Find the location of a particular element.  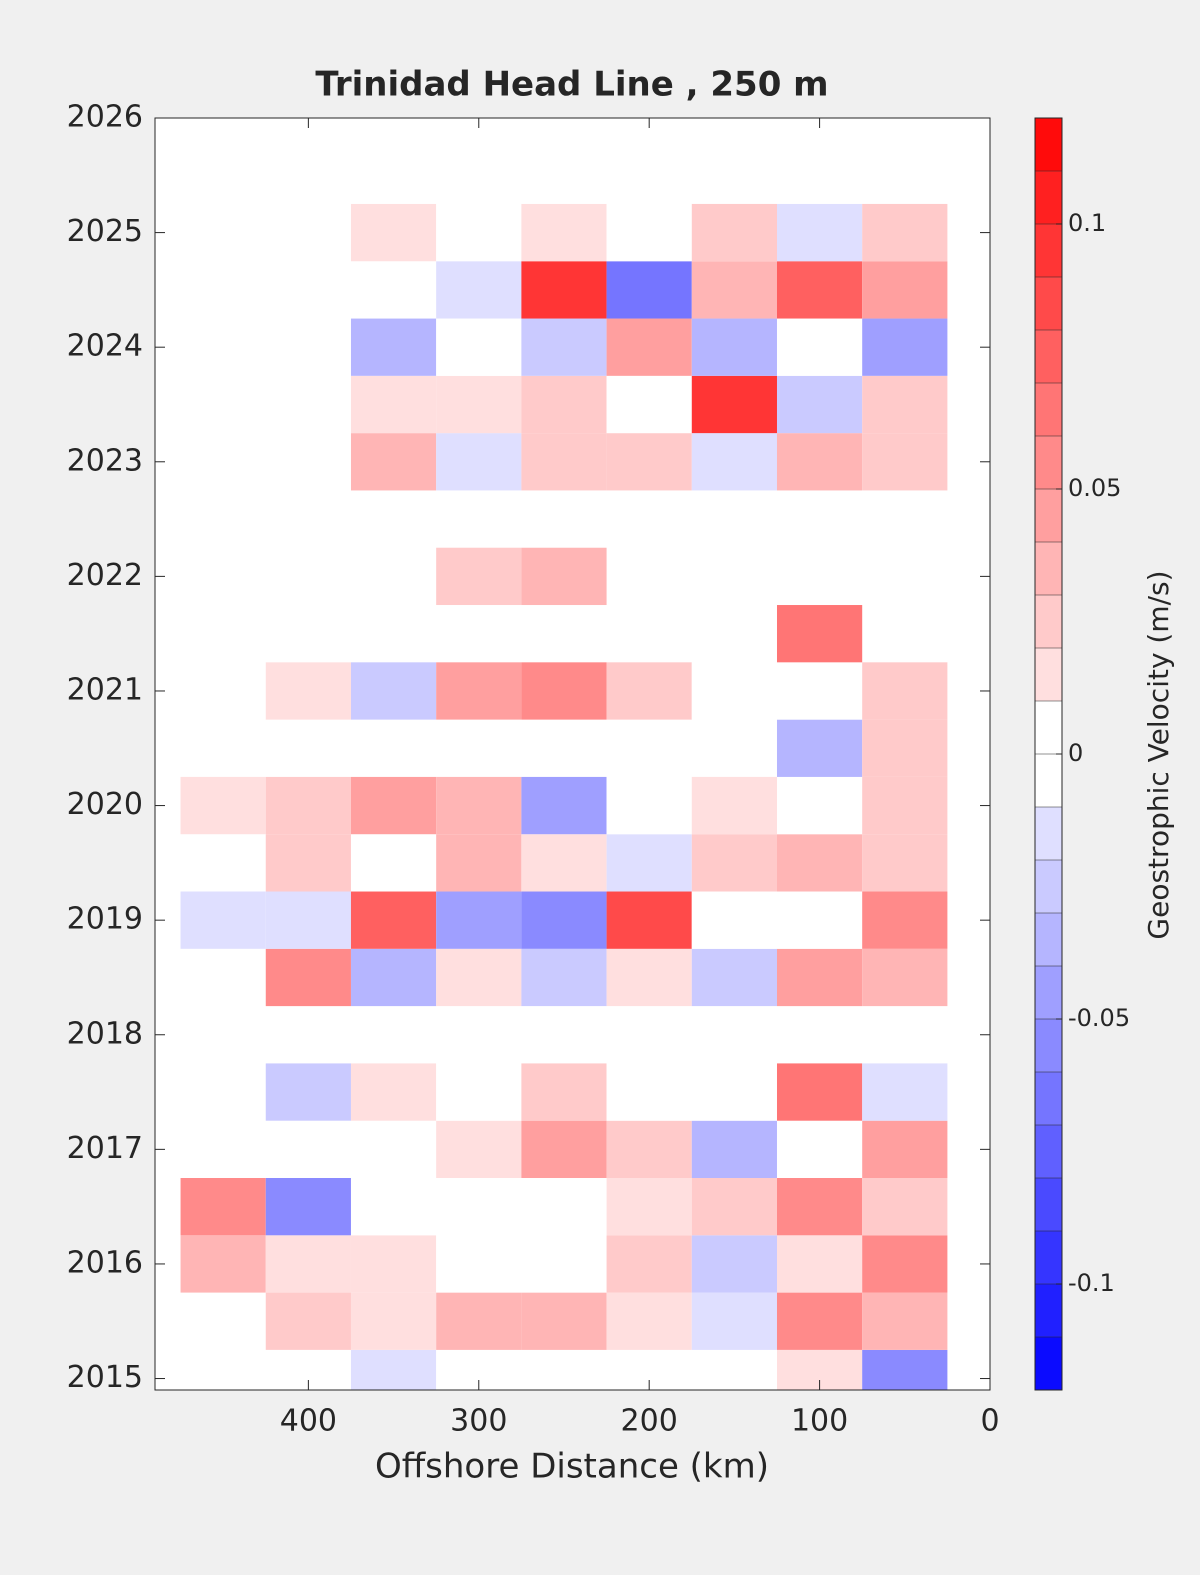

colorbar-tick-label: 0 is located at coordinates (1075, 753).